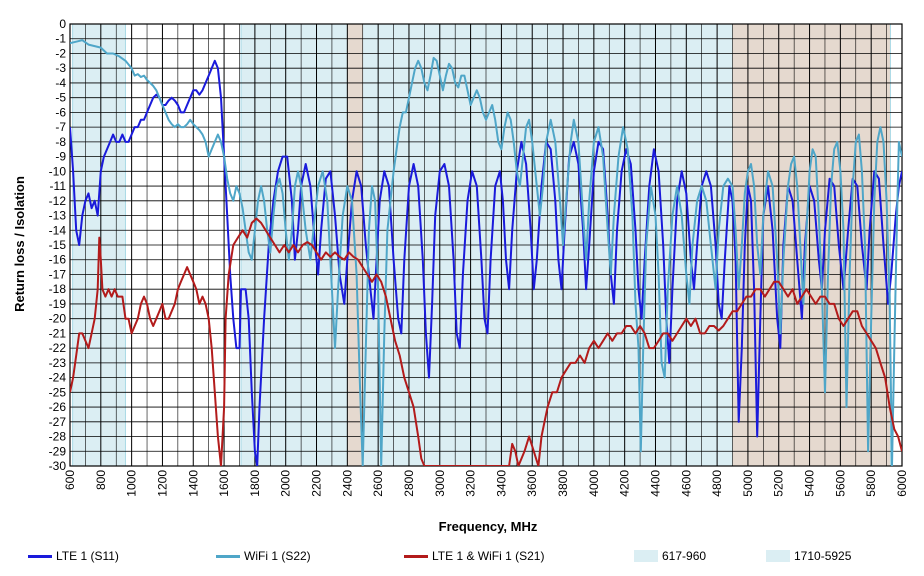 The image size is (924, 576). Describe the element at coordinates (902, 483) in the screenshot. I see `x-tick-6000: 6000` at that location.